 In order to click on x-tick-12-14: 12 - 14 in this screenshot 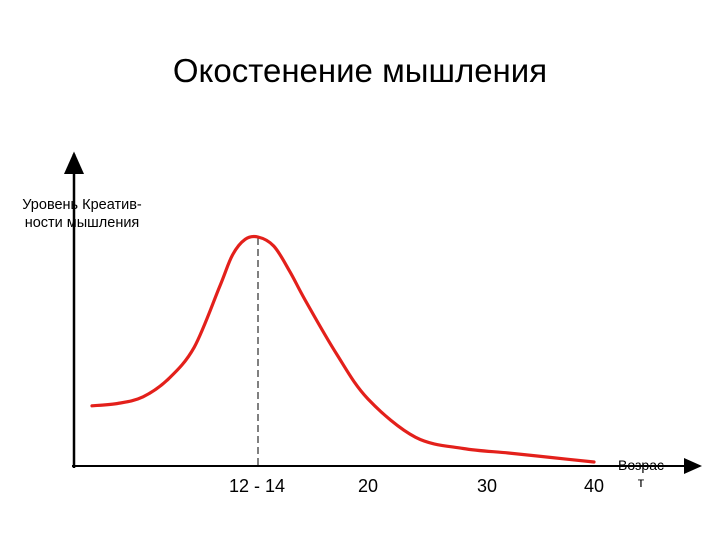, I will do `click(257, 486)`.